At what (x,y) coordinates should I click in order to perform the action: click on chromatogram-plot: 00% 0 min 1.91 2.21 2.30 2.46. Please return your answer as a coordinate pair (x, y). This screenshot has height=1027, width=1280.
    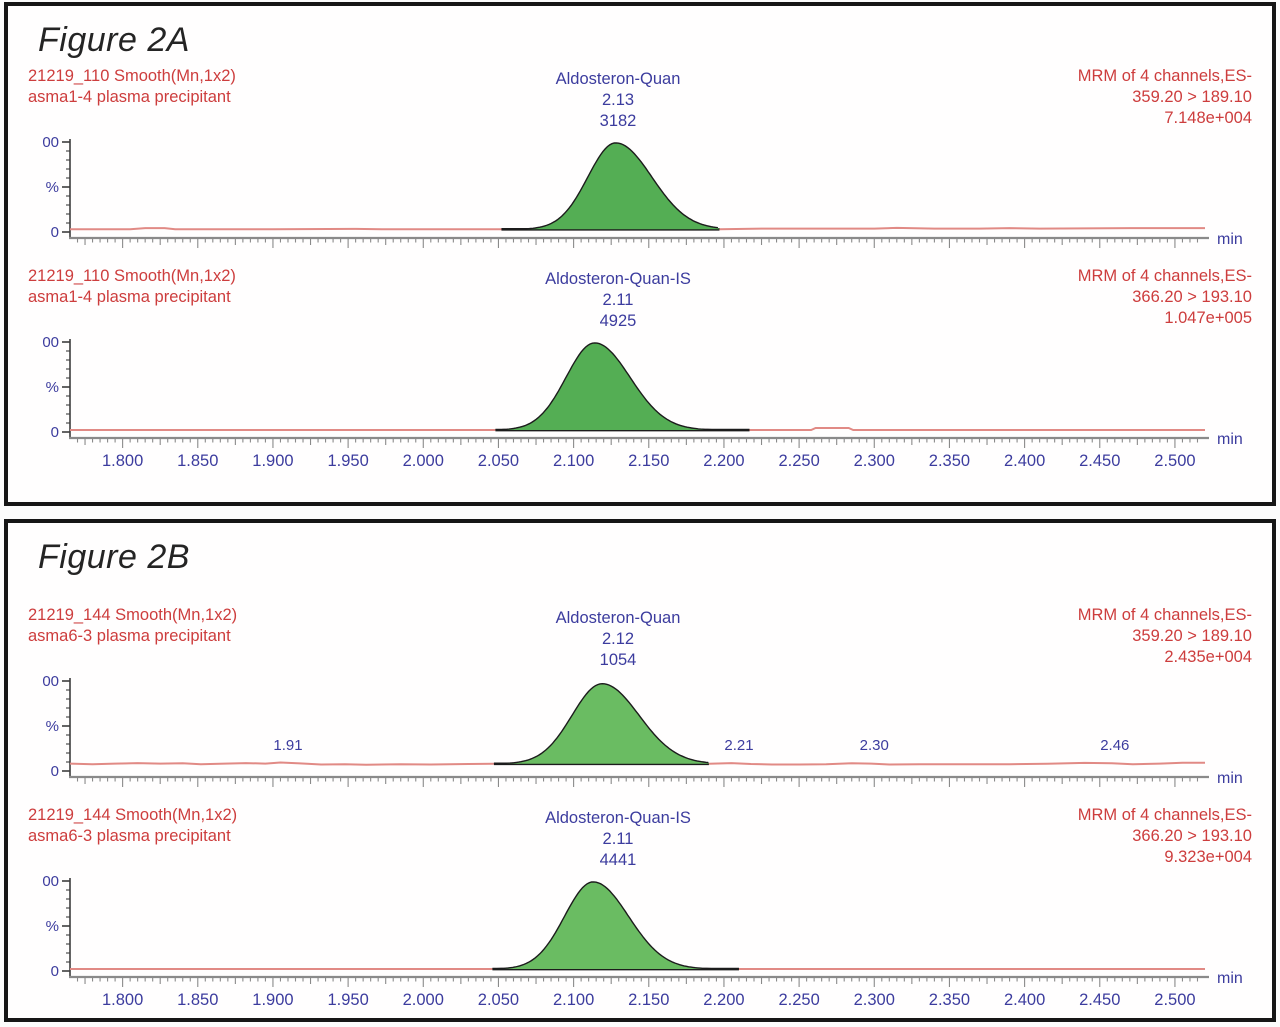
    Looking at the image, I should click on (642, 731).